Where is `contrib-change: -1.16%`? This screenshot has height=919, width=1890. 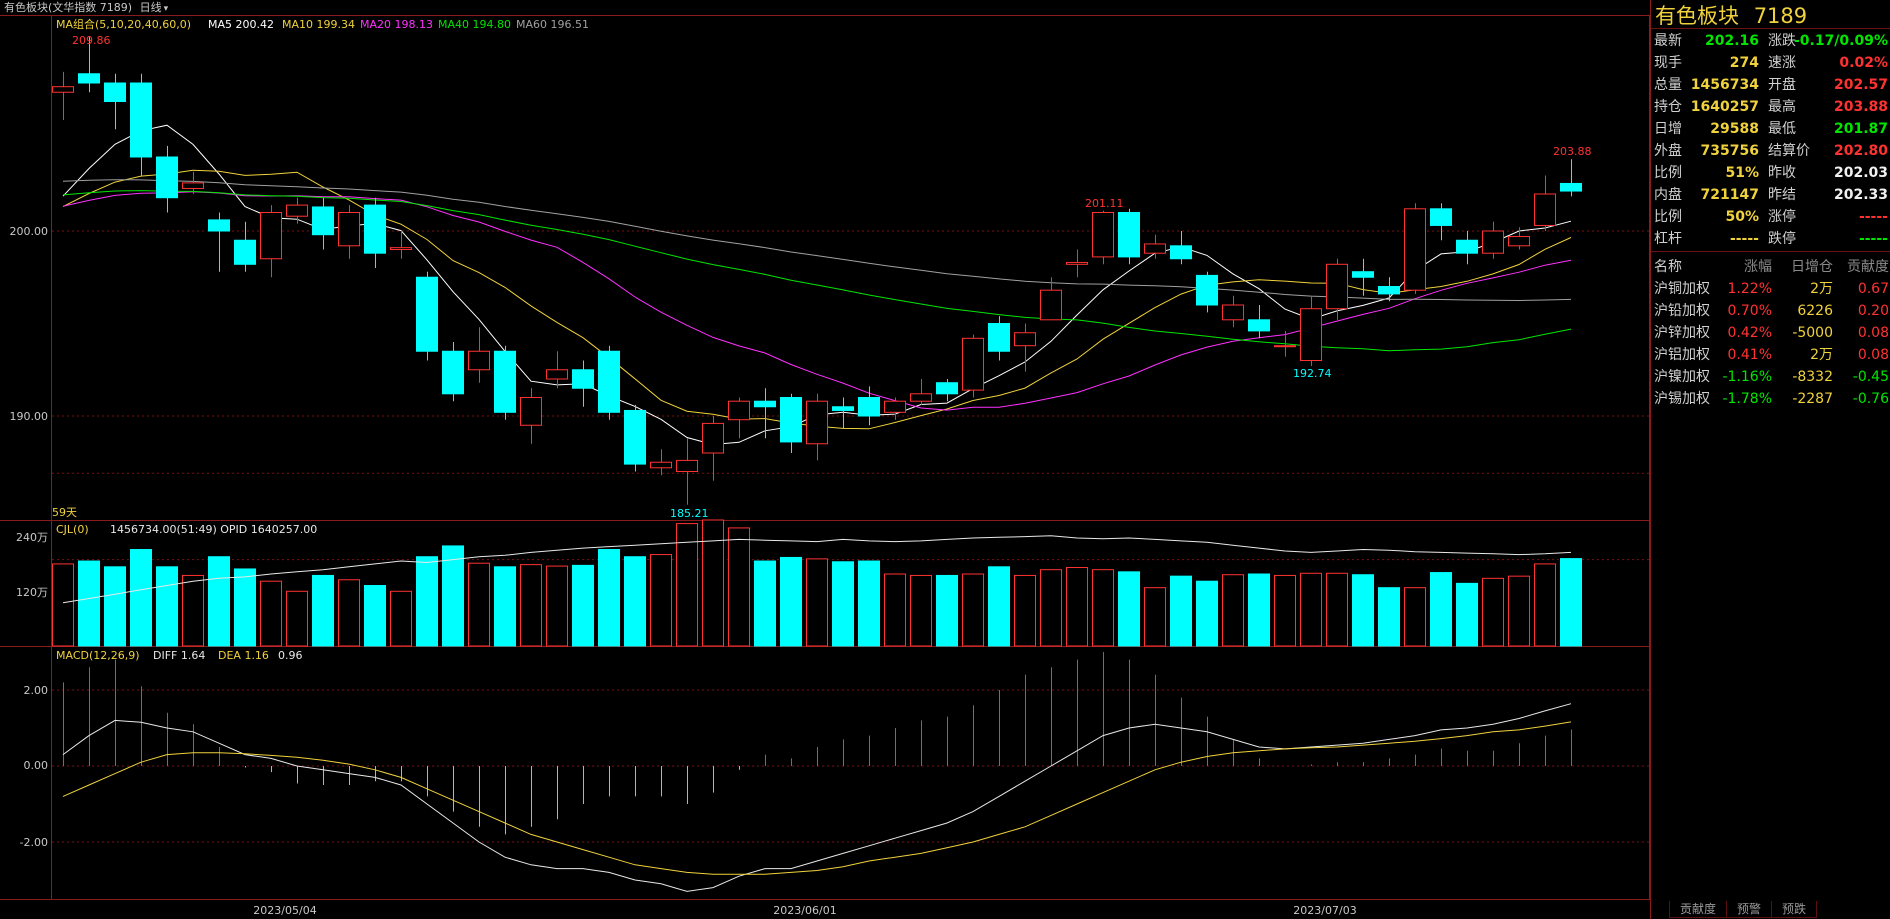 contrib-change: -1.16% is located at coordinates (1747, 377).